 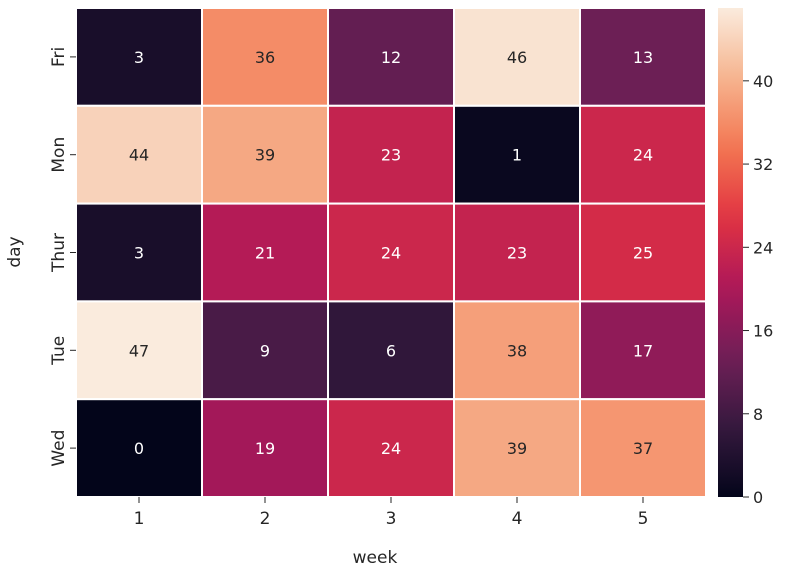 I want to click on cell-annotation: 37, so click(x=643, y=448).